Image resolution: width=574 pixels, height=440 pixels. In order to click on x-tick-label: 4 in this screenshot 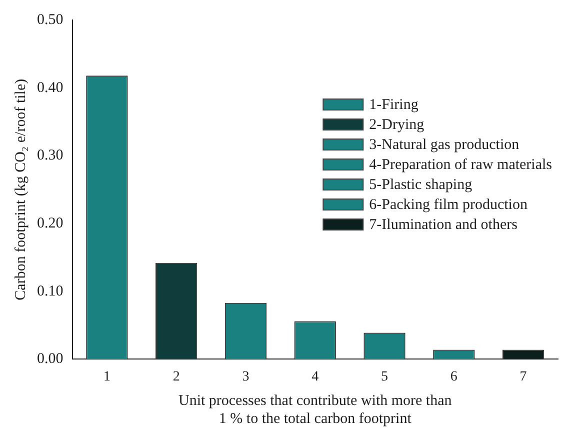, I will do `click(315, 376)`.